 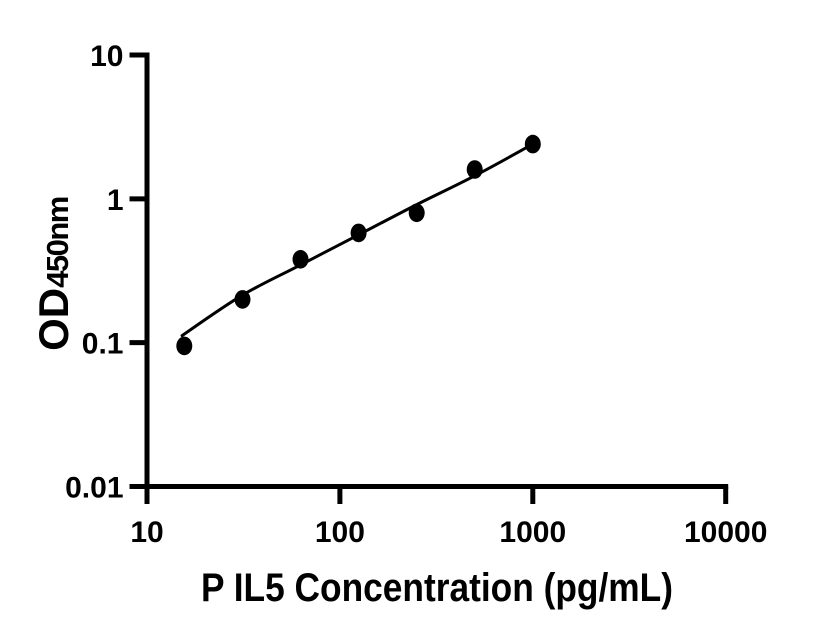 What do you see at coordinates (103, 344) in the screenshot?
I see `y-tick-label: 0.1` at bounding box center [103, 344].